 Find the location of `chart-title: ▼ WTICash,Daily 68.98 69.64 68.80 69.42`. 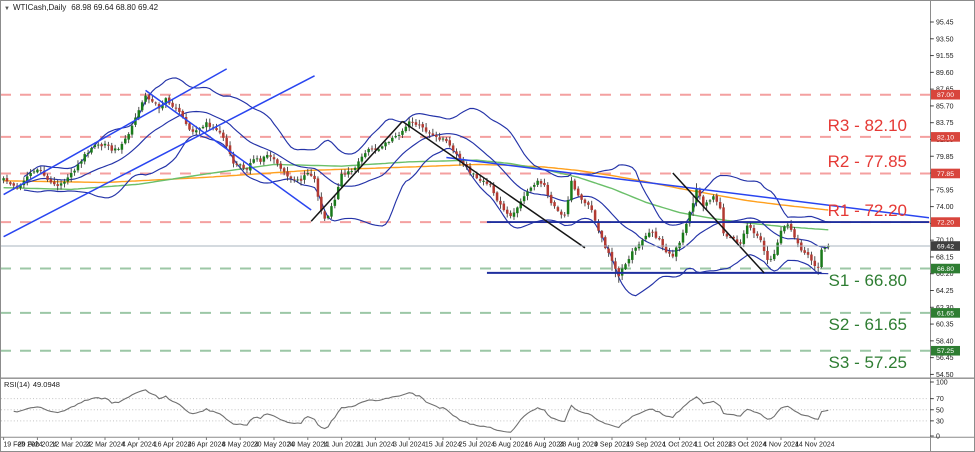

chart-title: ▼ WTICash,Daily 68.98 69.64 68.80 69.42 is located at coordinates (81, 7).